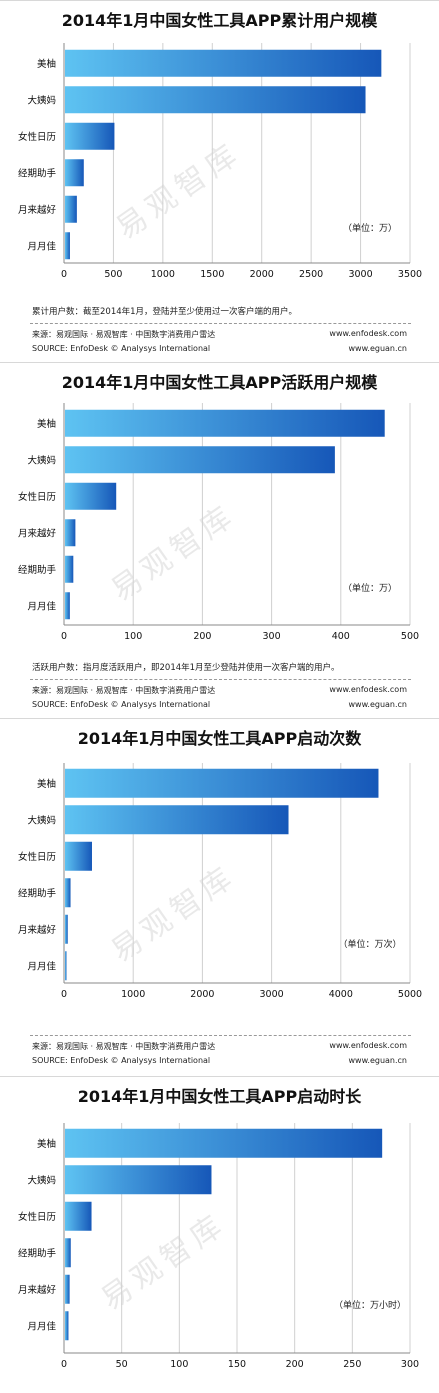 This screenshot has height=1393, width=439. I want to click on x-tick-label: 150, so click(237, 1364).